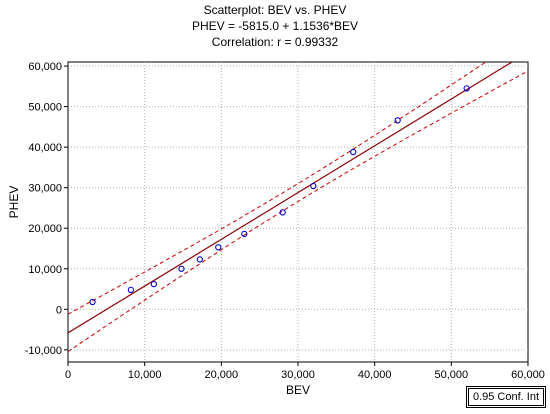 The width and height of the screenshot is (550, 414). What do you see at coordinates (59, 310) in the screenshot?
I see `y-tick-label-1: 0` at bounding box center [59, 310].